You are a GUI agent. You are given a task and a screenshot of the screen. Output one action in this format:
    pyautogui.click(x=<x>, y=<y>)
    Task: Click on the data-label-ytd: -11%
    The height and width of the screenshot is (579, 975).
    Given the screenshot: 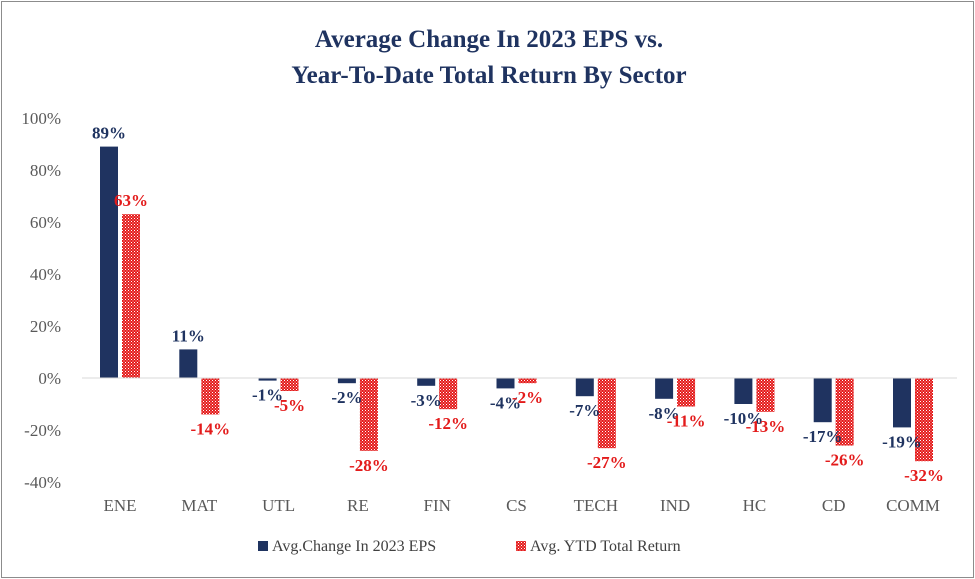 What is the action you would take?
    pyautogui.click(x=686, y=421)
    